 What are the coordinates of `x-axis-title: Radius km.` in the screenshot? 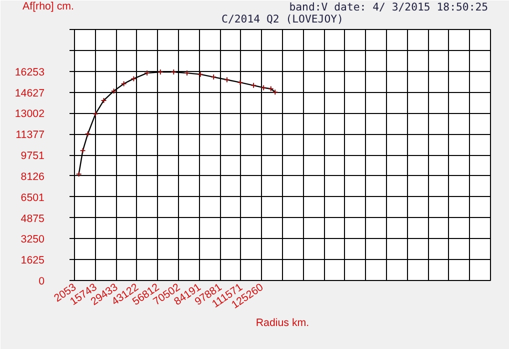 It's located at (283, 323).